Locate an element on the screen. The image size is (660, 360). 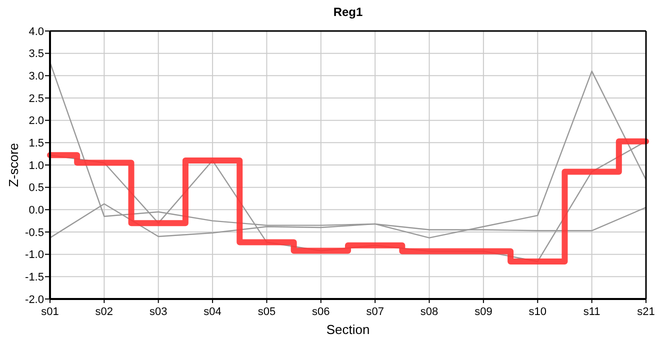
y-tick-label: -2.0 is located at coordinates (34, 300).